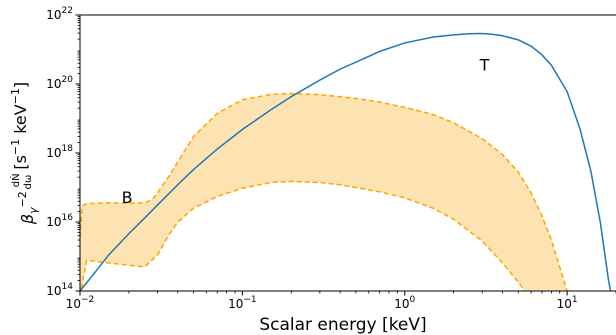 Image resolution: width=616 pixels, height=335 pixels. What do you see at coordinates (22, 199) in the screenshot?
I see `y-label-beta-sup: −2` at bounding box center [22, 199].